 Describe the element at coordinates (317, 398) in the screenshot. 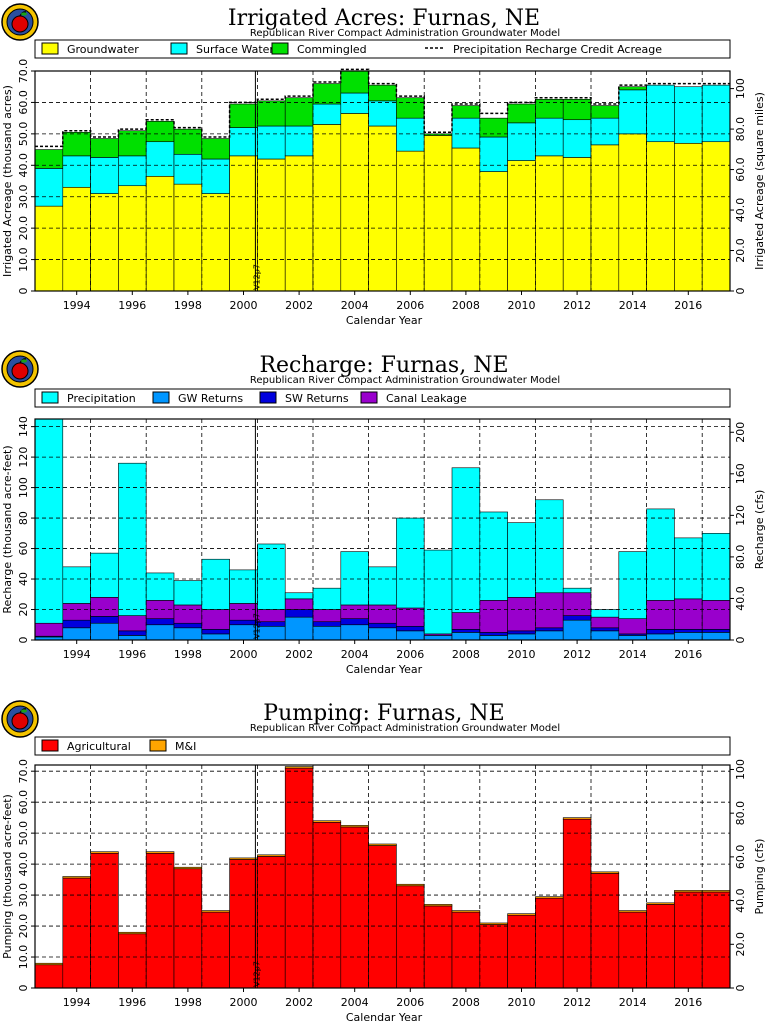

I see `legend-label: SW Returns` at that location.